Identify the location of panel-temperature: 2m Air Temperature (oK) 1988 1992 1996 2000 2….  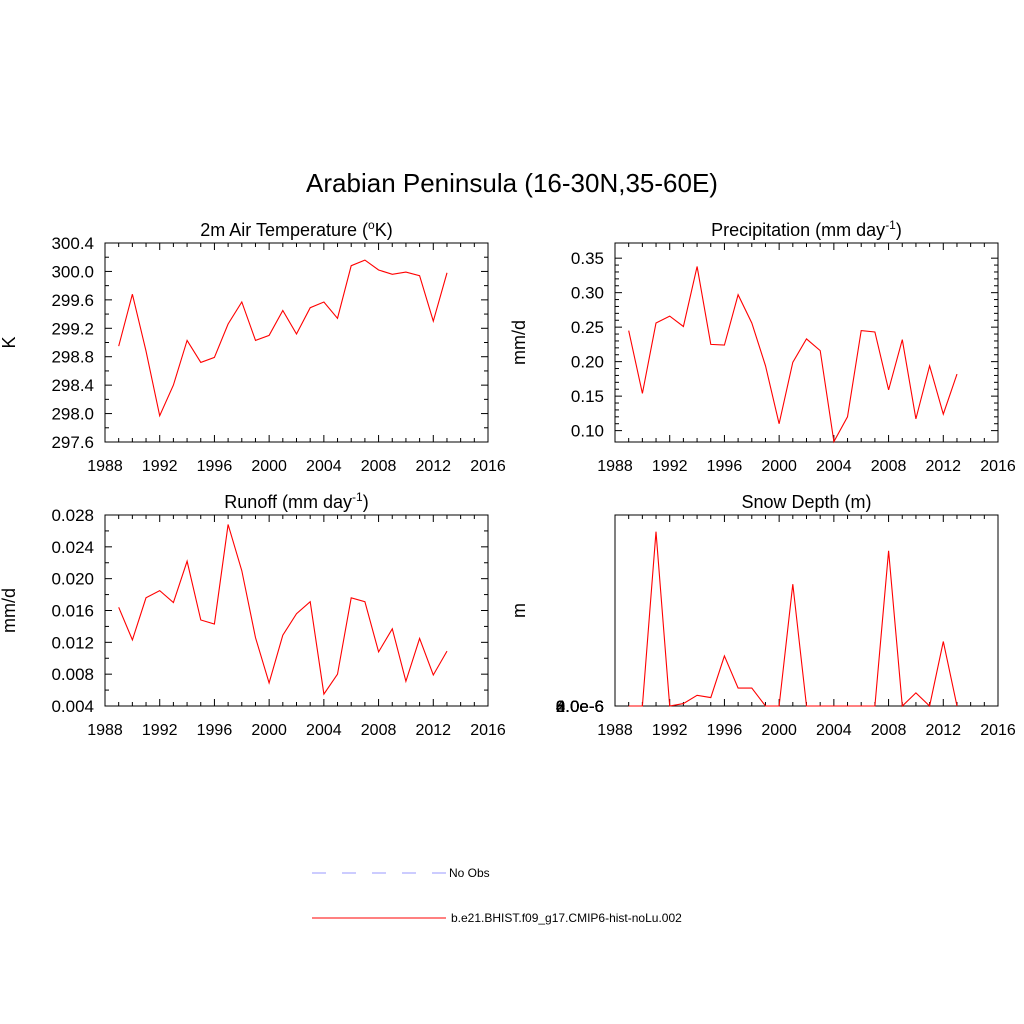
(253, 346).